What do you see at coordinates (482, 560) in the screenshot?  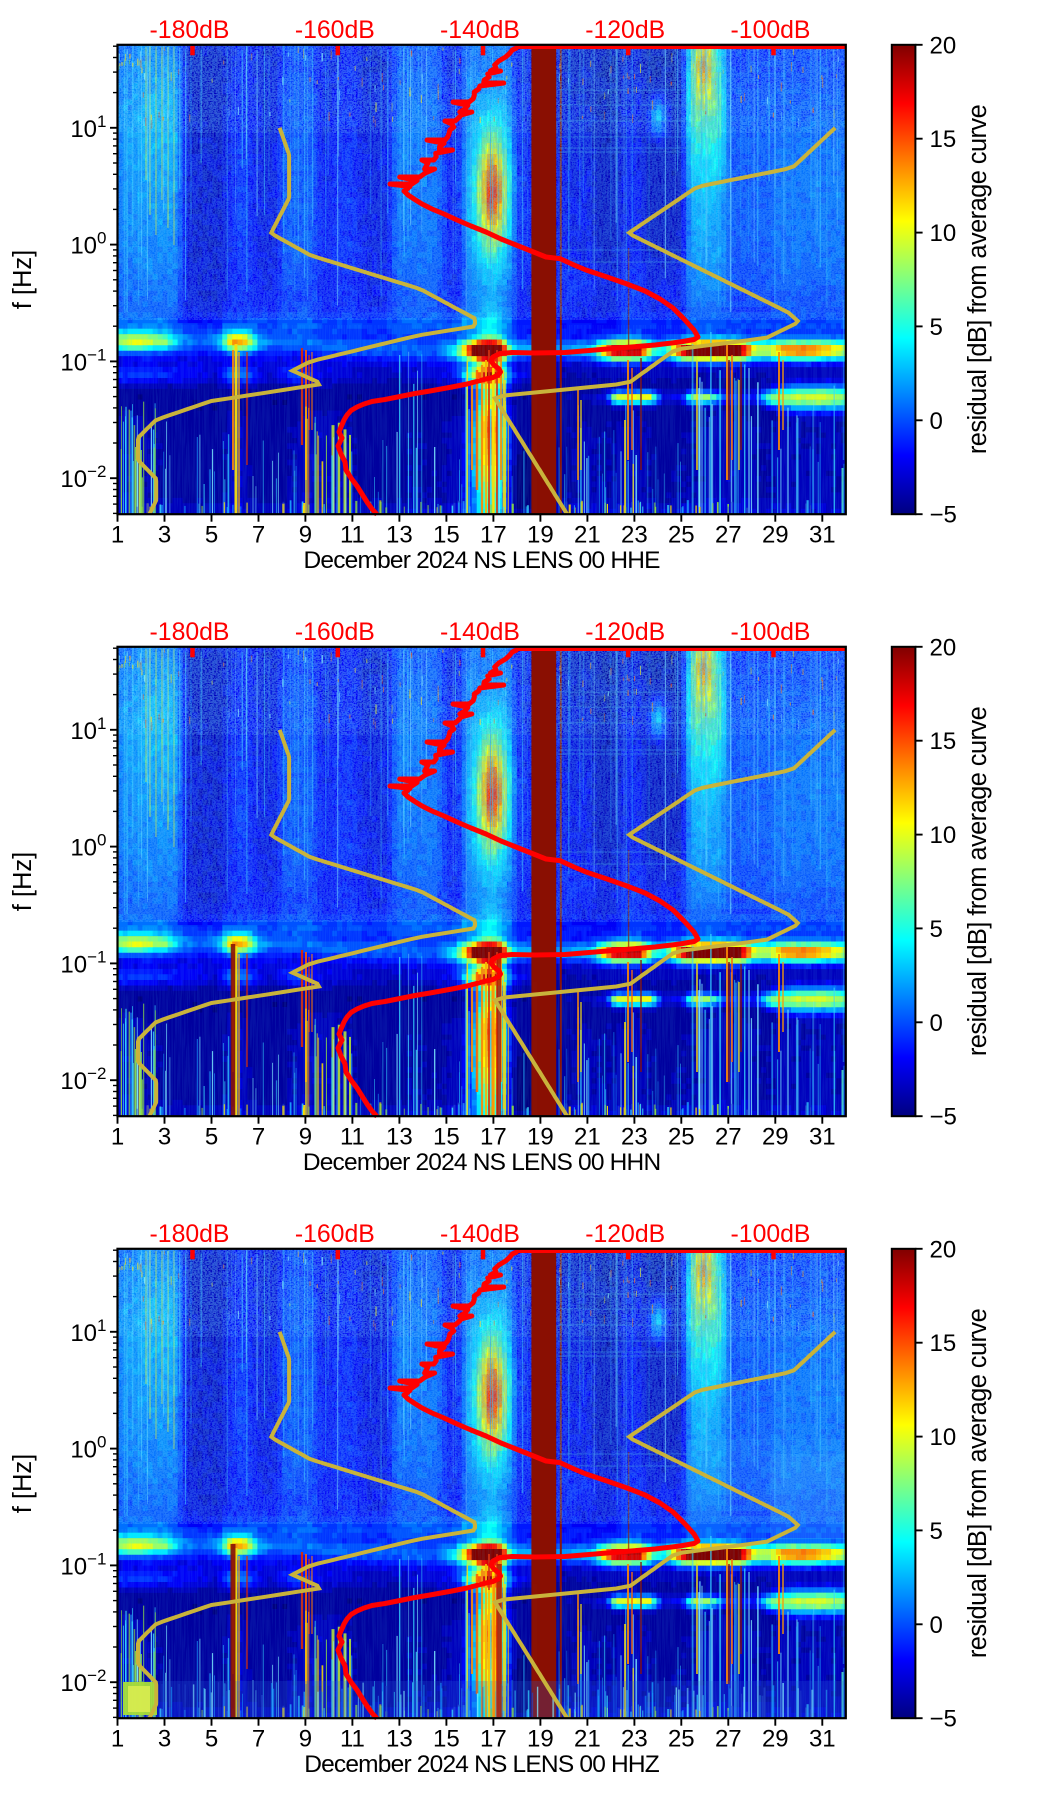 I see `svg-text: December 2024 NS LENS 00 HHE` at bounding box center [482, 560].